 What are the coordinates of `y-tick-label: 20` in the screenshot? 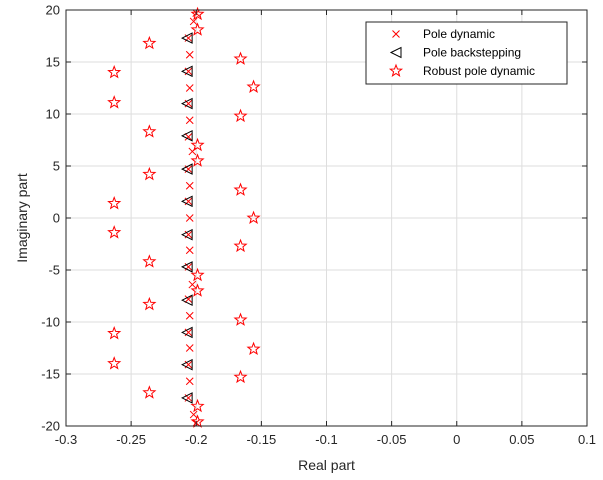 It's located at (53, 10).